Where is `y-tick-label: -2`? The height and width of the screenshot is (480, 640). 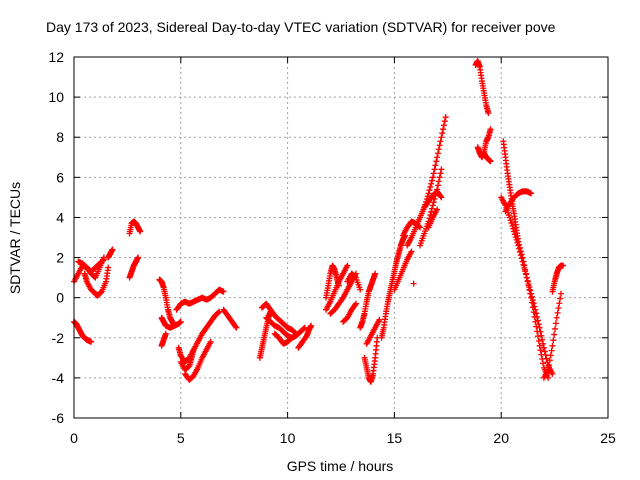
y-tick-label: -2 is located at coordinates (58, 338).